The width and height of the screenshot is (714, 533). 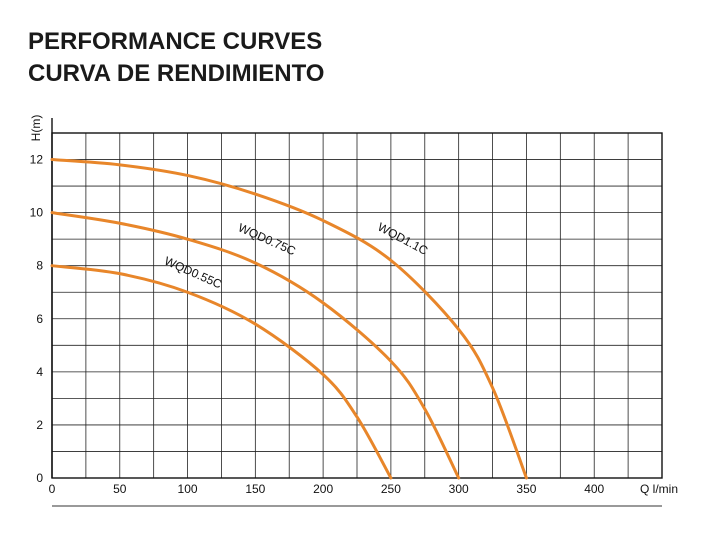 I want to click on y-tick-label: 6, so click(x=39, y=319).